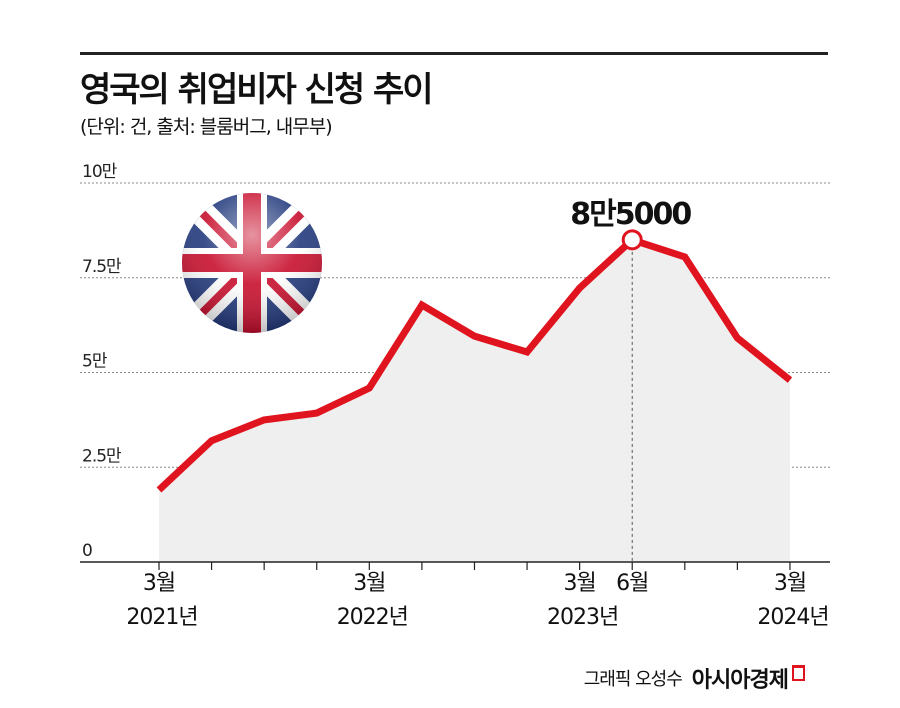 Image resolution: width=900 pixels, height=708 pixels. I want to click on x-tick-year: 2022년, so click(372, 617).